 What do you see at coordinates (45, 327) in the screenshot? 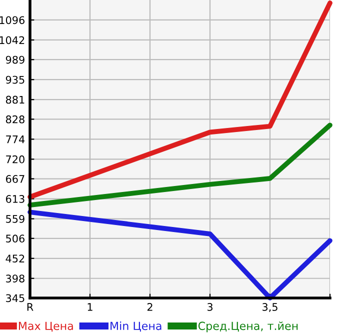
I see `legend-label: Max Цена` at bounding box center [45, 327].